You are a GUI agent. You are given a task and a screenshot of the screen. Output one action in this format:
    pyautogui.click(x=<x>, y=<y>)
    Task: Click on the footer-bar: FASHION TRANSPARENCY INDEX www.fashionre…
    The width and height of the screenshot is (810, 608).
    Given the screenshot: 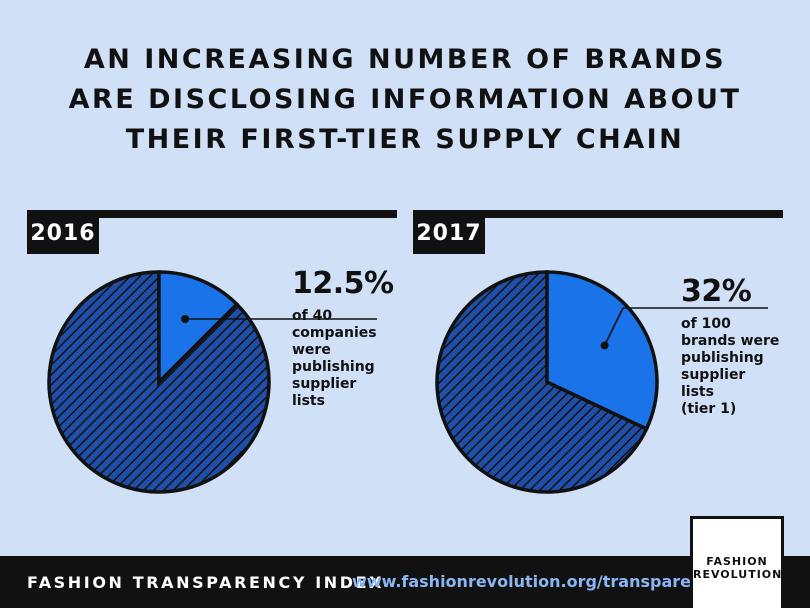 What is the action you would take?
    pyautogui.click(x=405, y=582)
    